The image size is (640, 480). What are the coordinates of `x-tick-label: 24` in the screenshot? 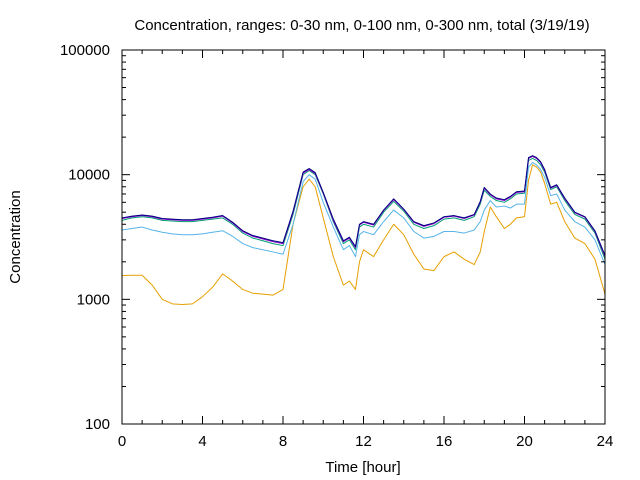 It's located at (605, 441).